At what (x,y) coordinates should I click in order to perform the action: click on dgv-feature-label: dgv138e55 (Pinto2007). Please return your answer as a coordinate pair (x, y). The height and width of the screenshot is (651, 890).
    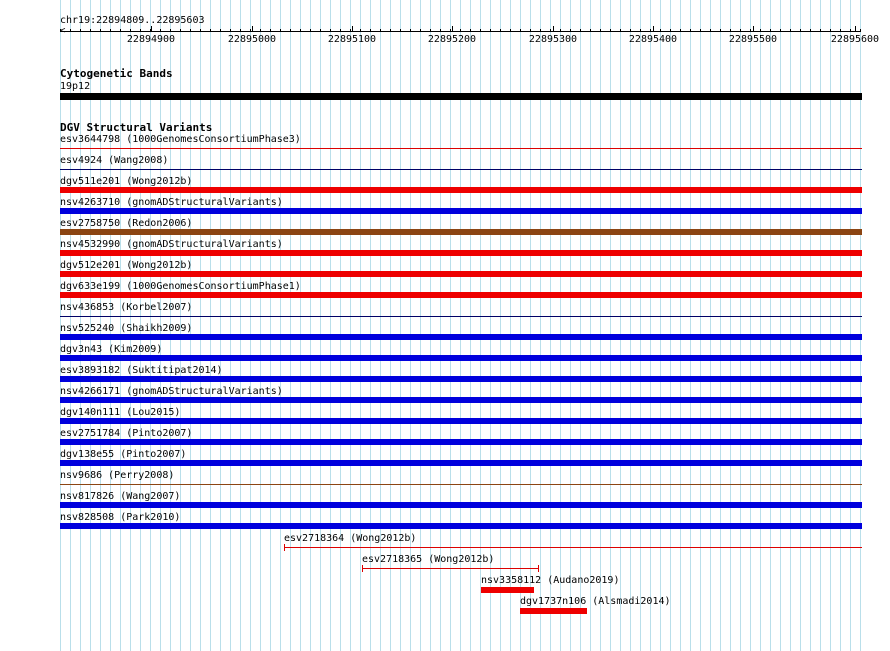
    Looking at the image, I should click on (123, 454).